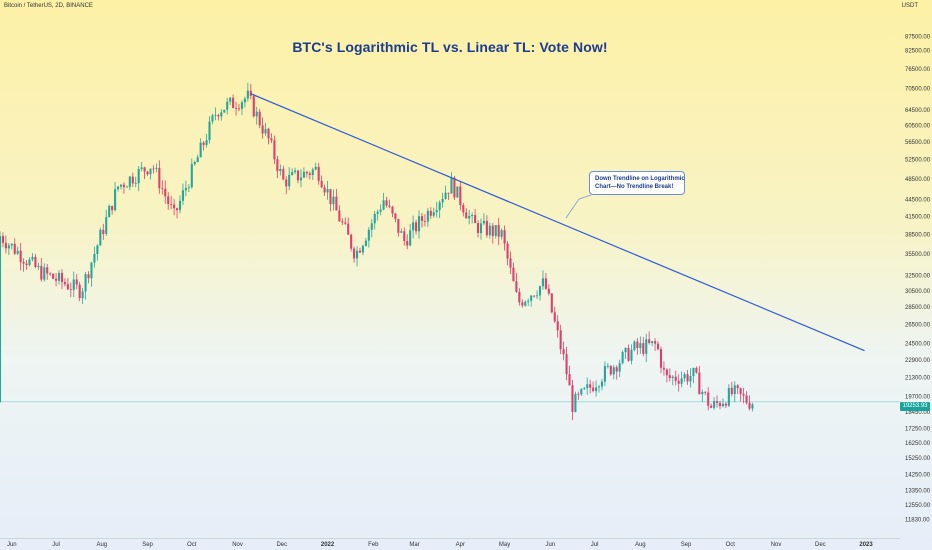 The height and width of the screenshot is (550, 932). Describe the element at coordinates (373, 545) in the screenshot. I see `x-tick-label: Feb` at that location.